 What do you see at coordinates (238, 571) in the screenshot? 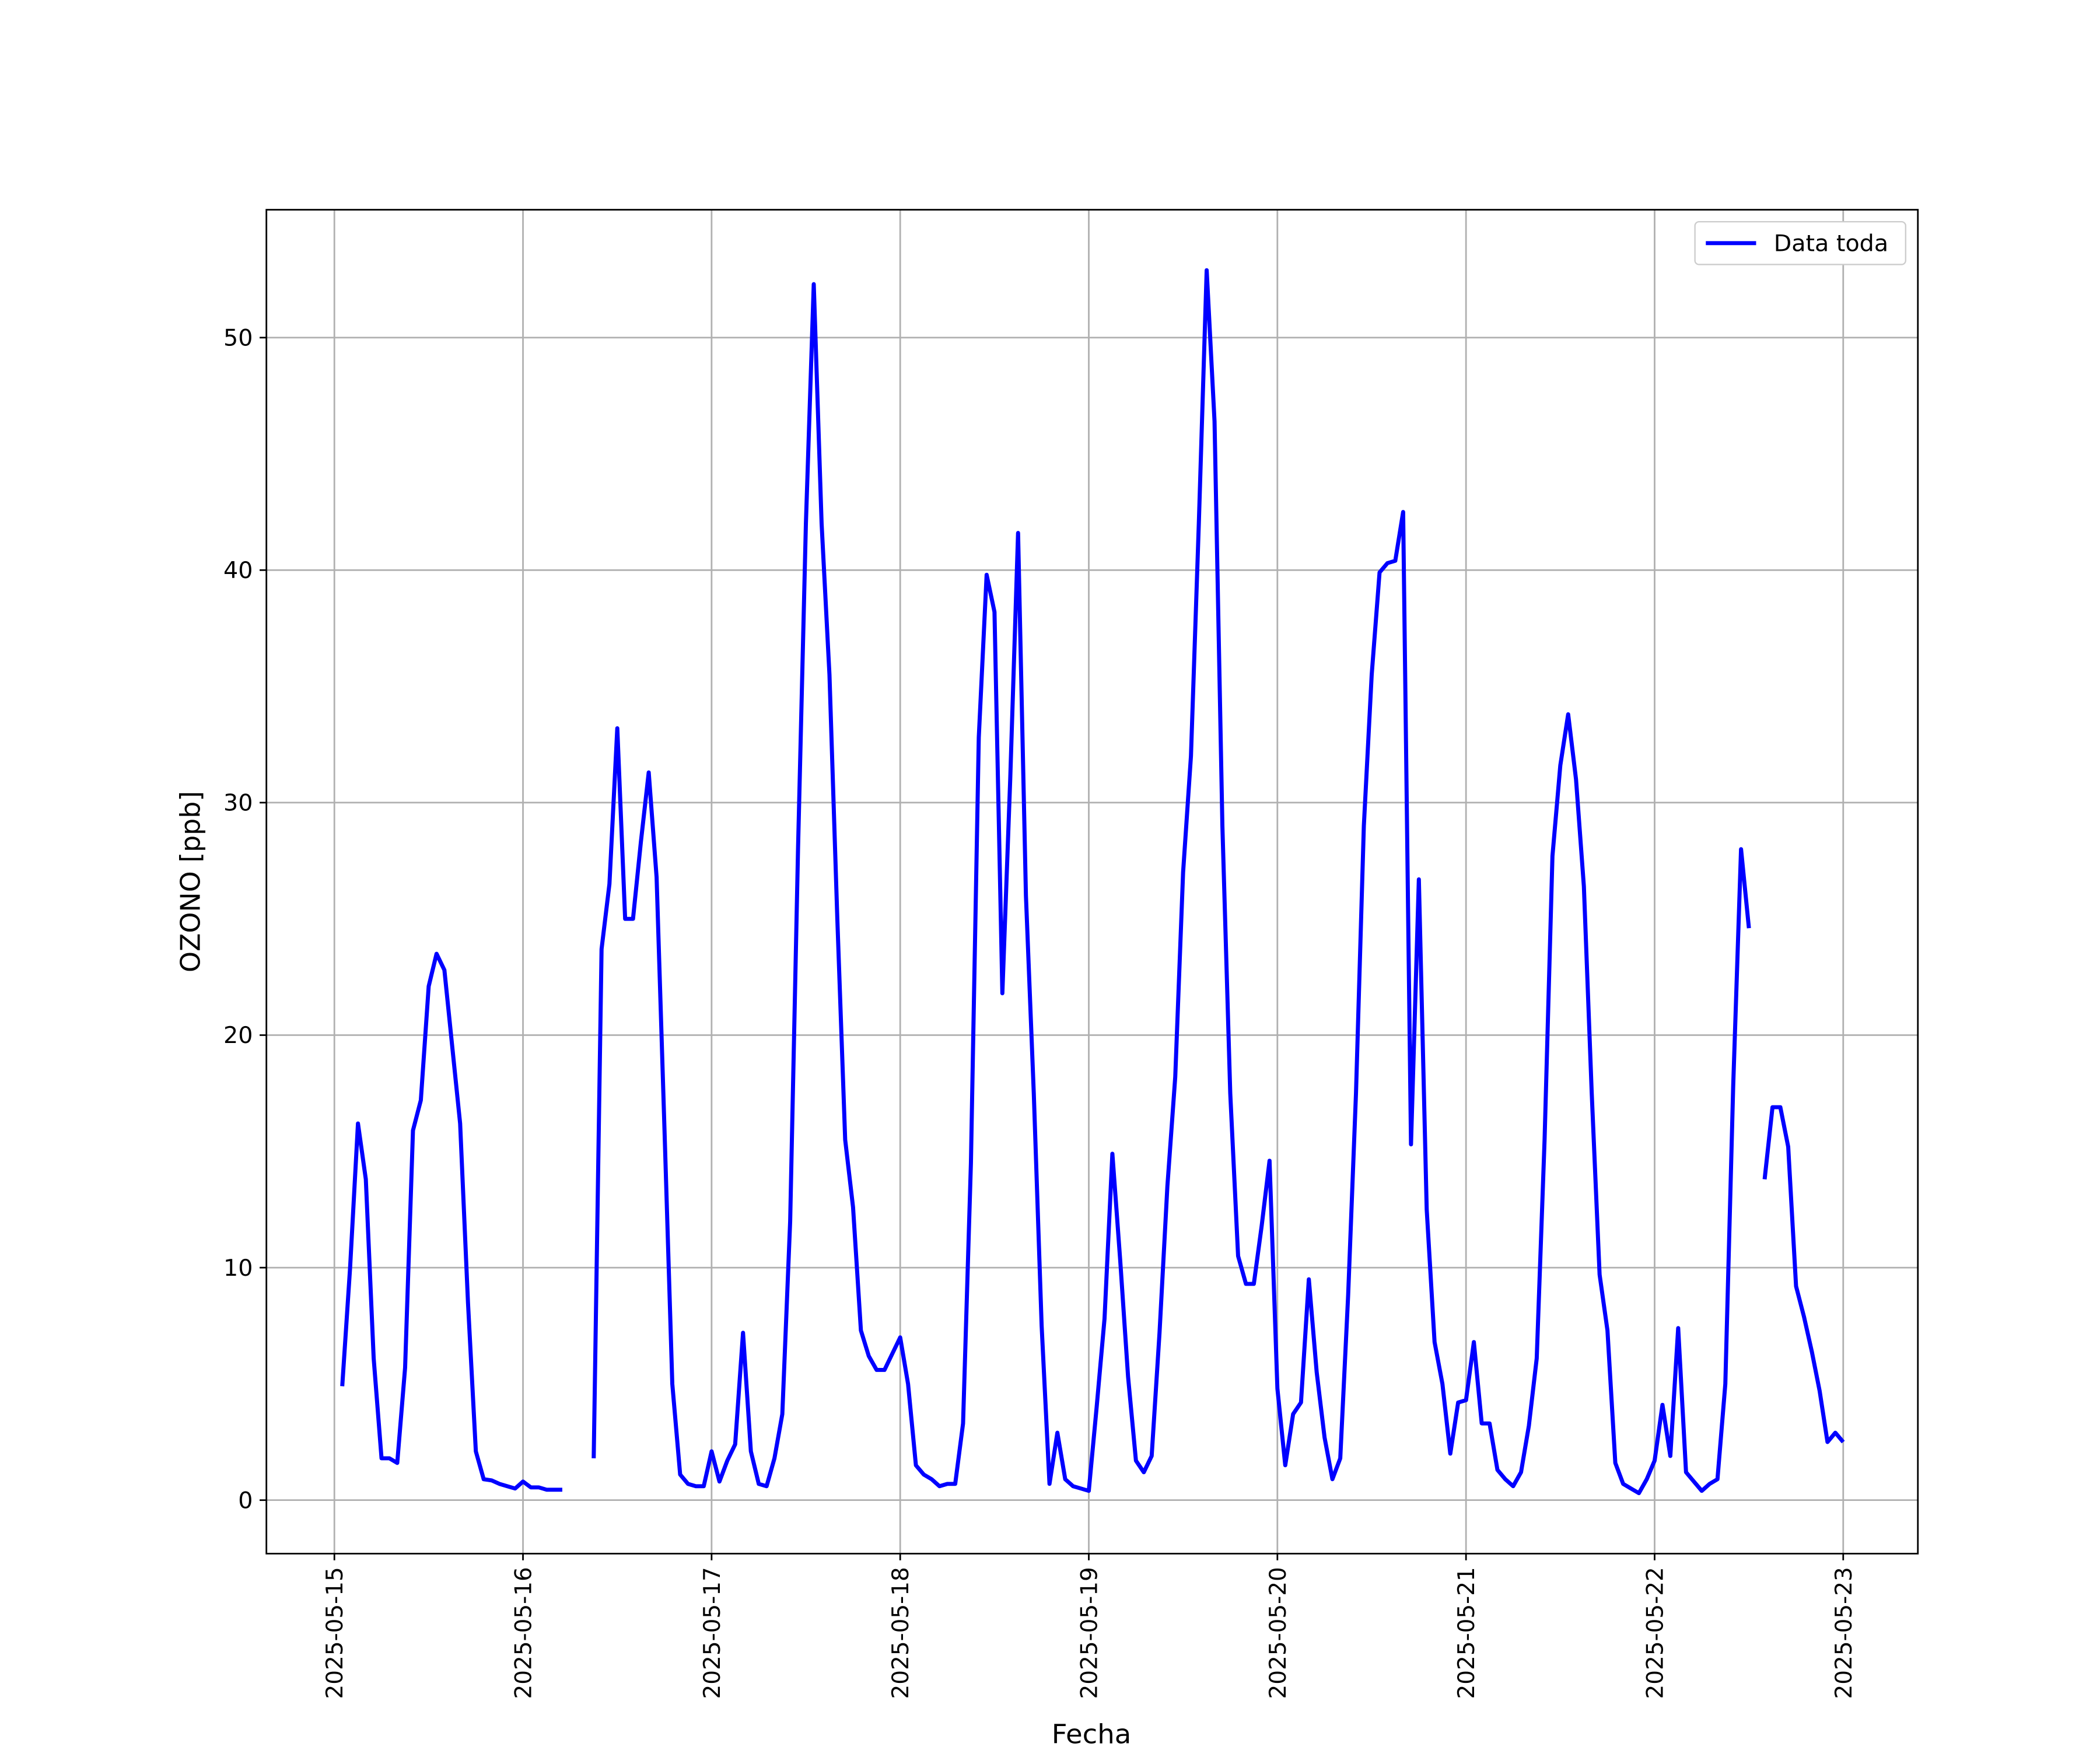
I see `y-tick-label: 40` at bounding box center [238, 571].